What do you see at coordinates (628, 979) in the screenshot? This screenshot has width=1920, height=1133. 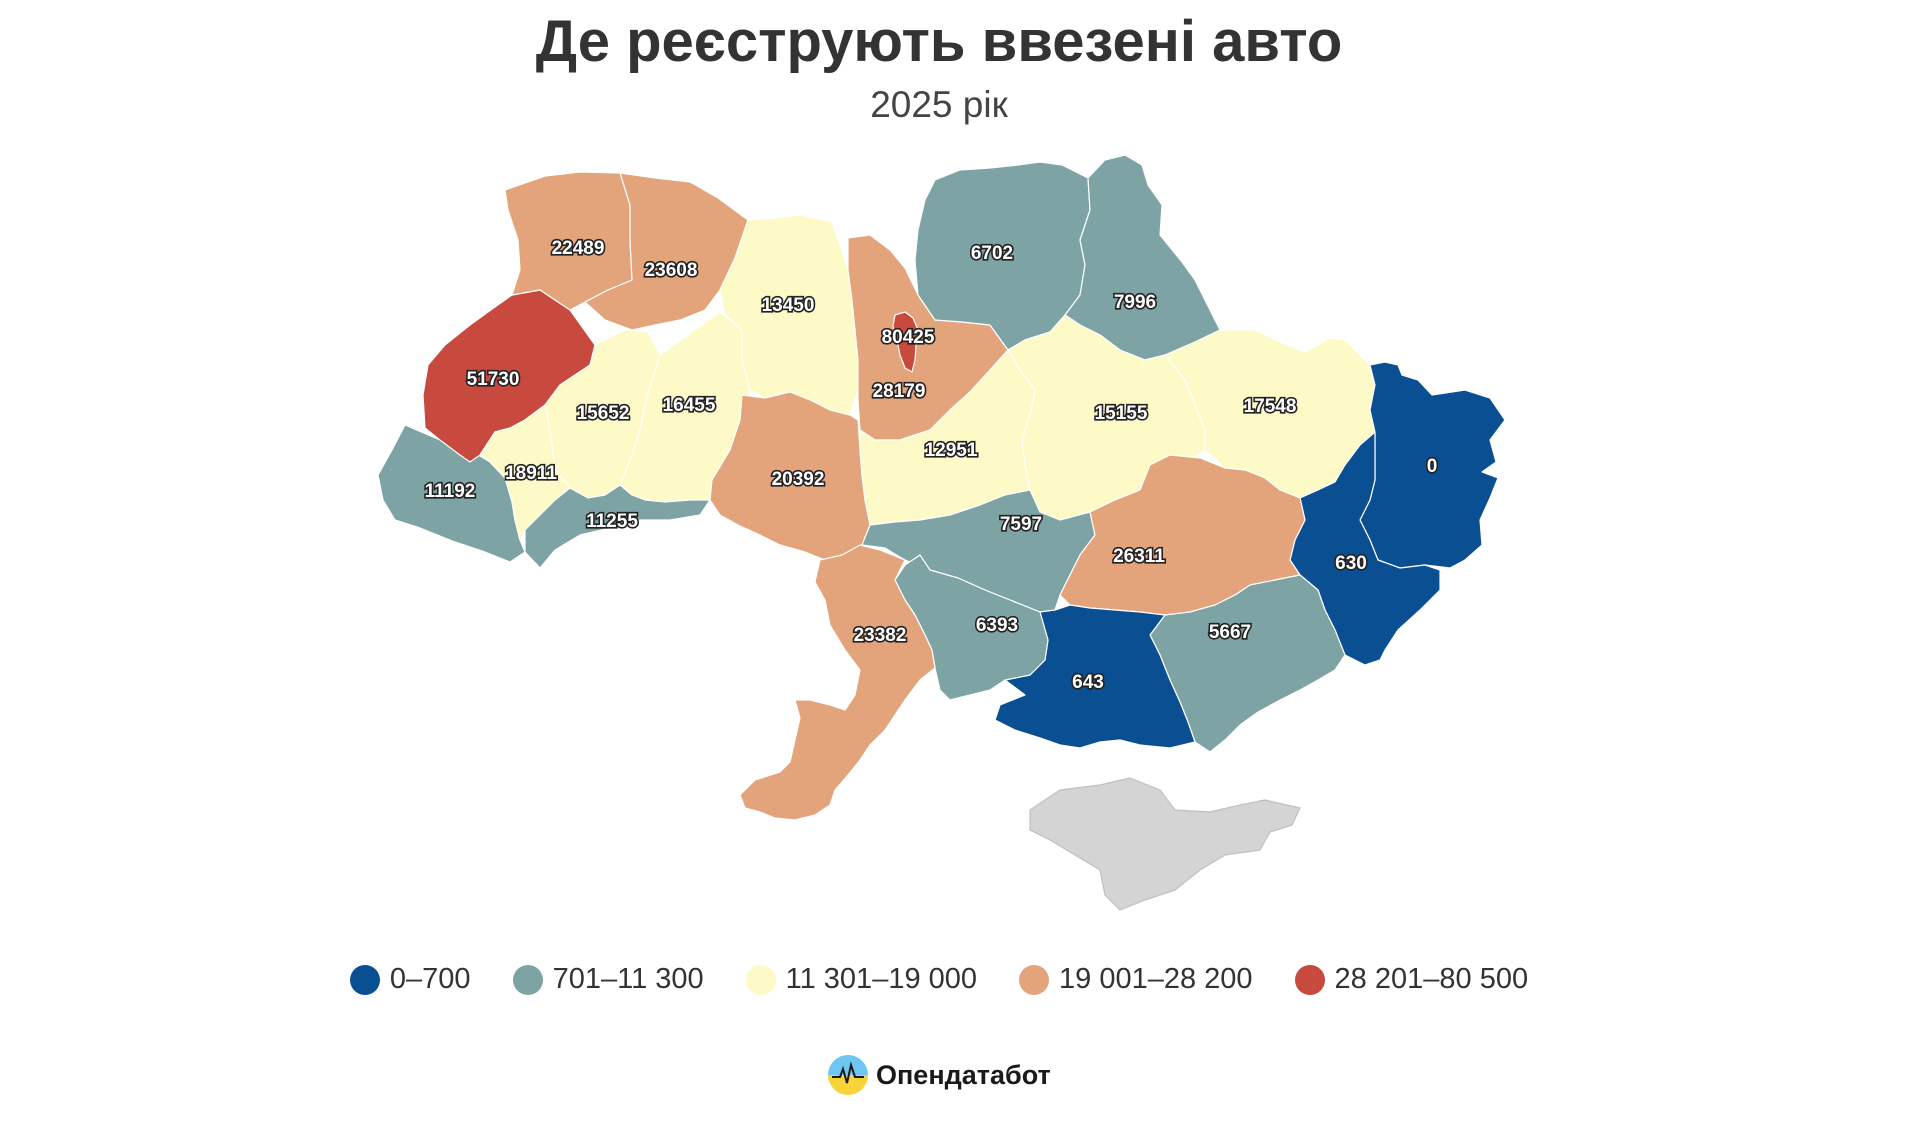 I see `legend-label: 701–11 300` at bounding box center [628, 979].